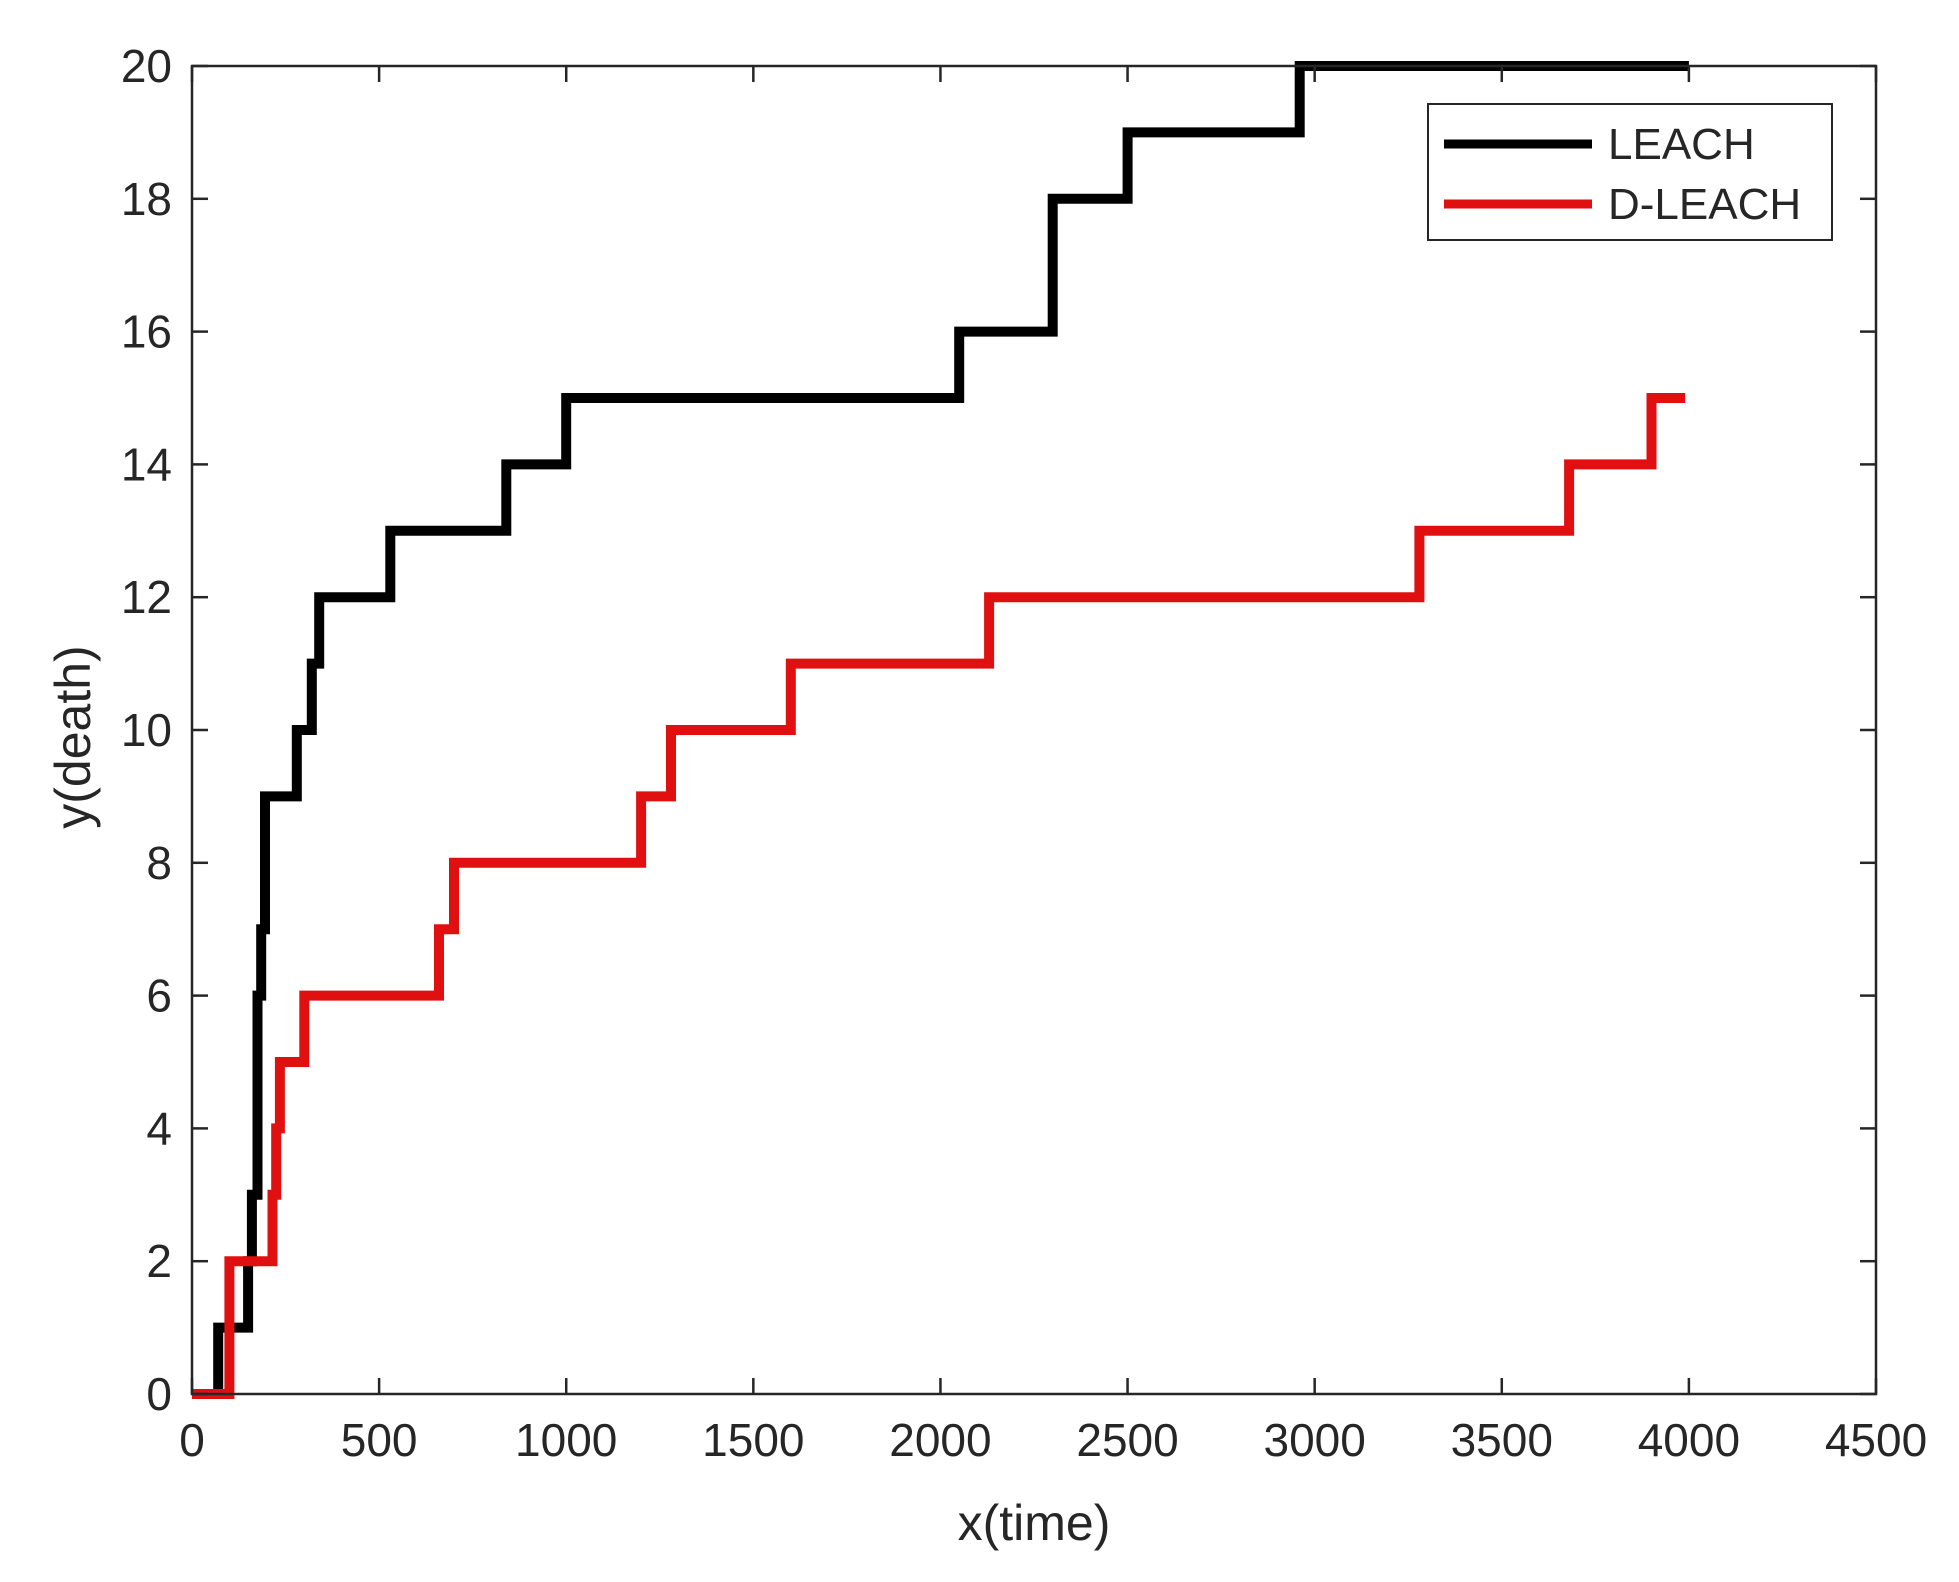  What do you see at coordinates (1681, 144) in the screenshot?
I see `legend-label-leach: LEACH` at bounding box center [1681, 144].